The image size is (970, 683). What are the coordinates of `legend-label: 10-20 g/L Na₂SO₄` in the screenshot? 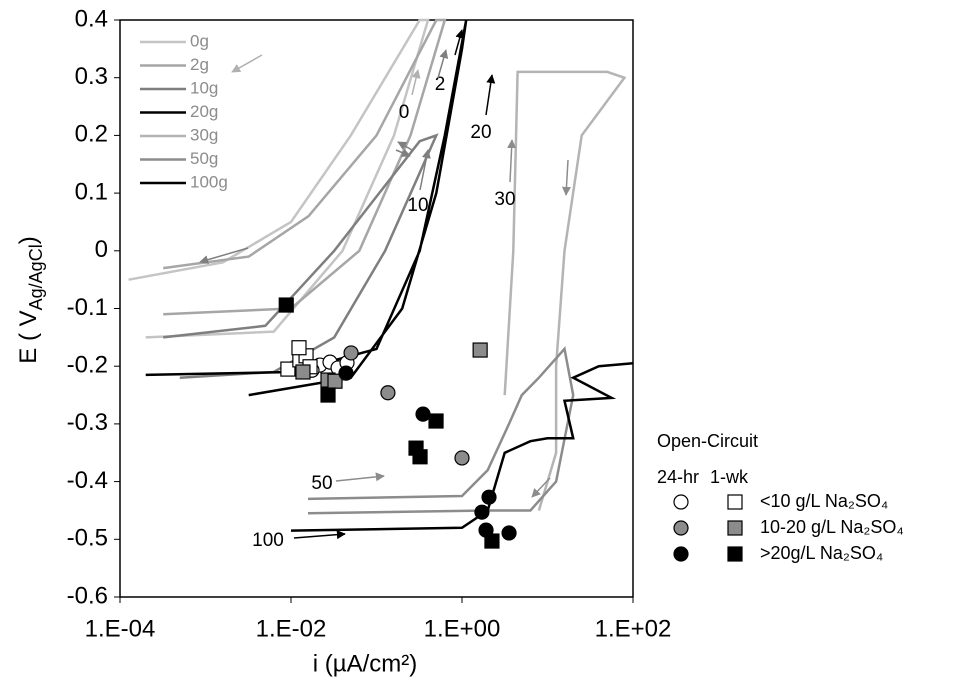 It's located at (832, 527).